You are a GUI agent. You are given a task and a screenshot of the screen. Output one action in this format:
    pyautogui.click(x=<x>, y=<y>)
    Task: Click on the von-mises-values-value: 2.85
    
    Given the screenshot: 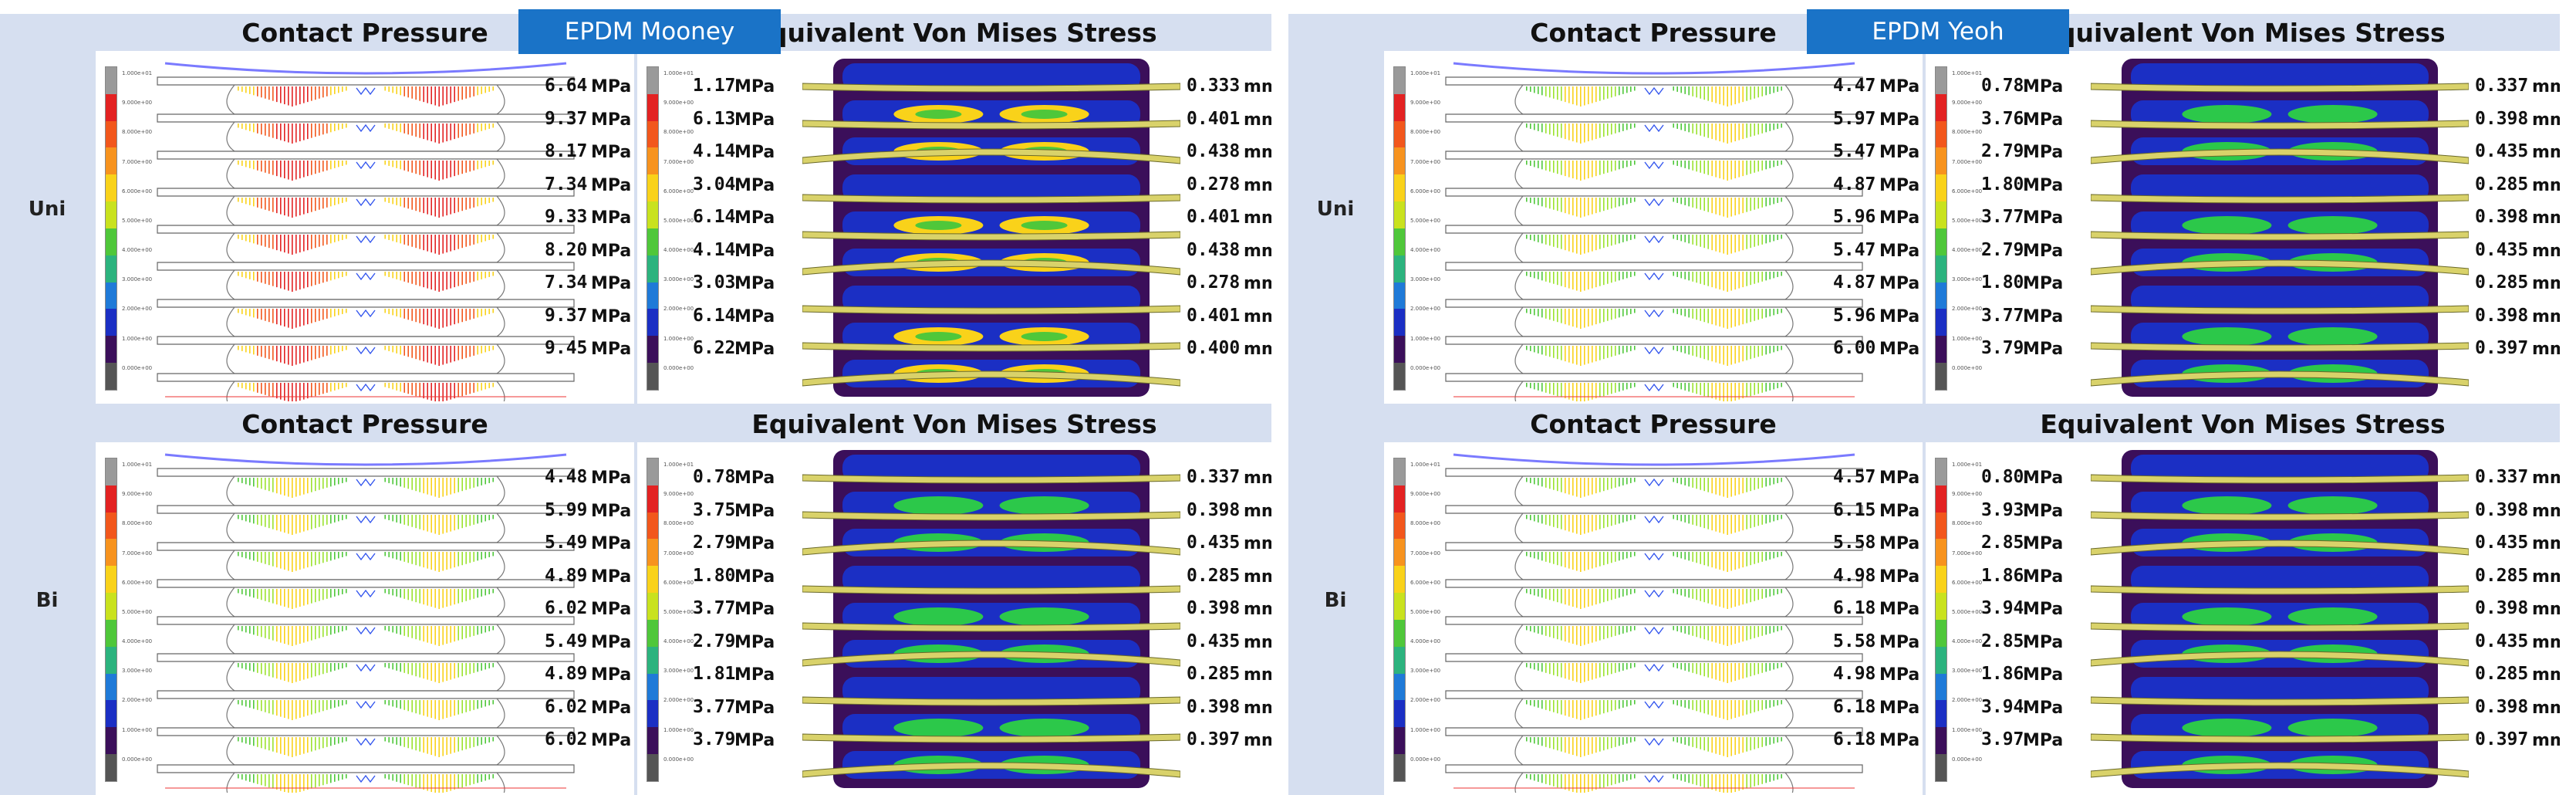 What is the action you would take?
    pyautogui.click(x=2003, y=641)
    